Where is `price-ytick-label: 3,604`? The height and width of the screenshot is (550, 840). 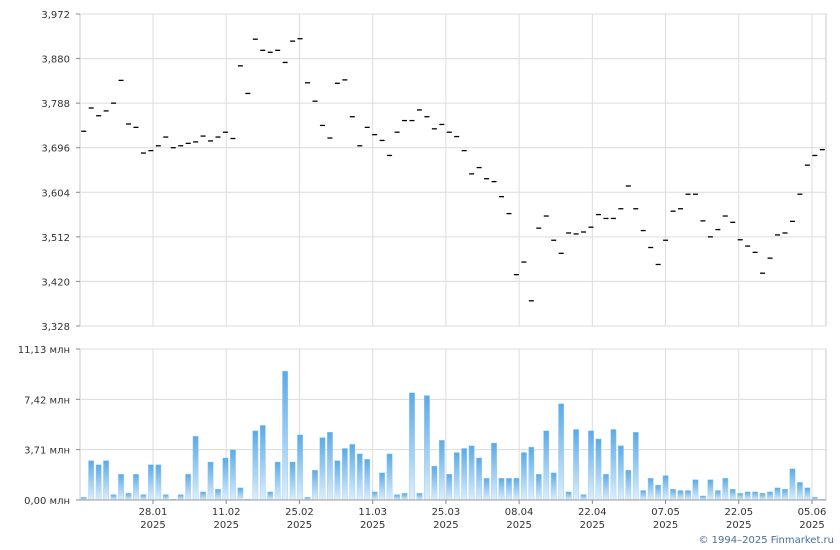
price-ytick-label: 3,604 is located at coordinates (55, 193).